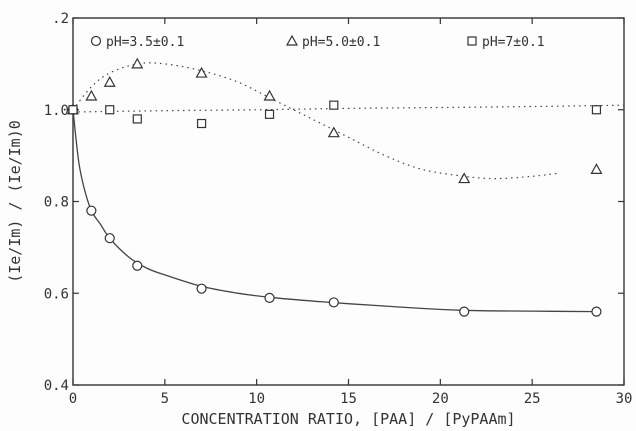 The height and width of the screenshot is (431, 636). I want to click on y-tick-label: 0.4, so click(56, 386).